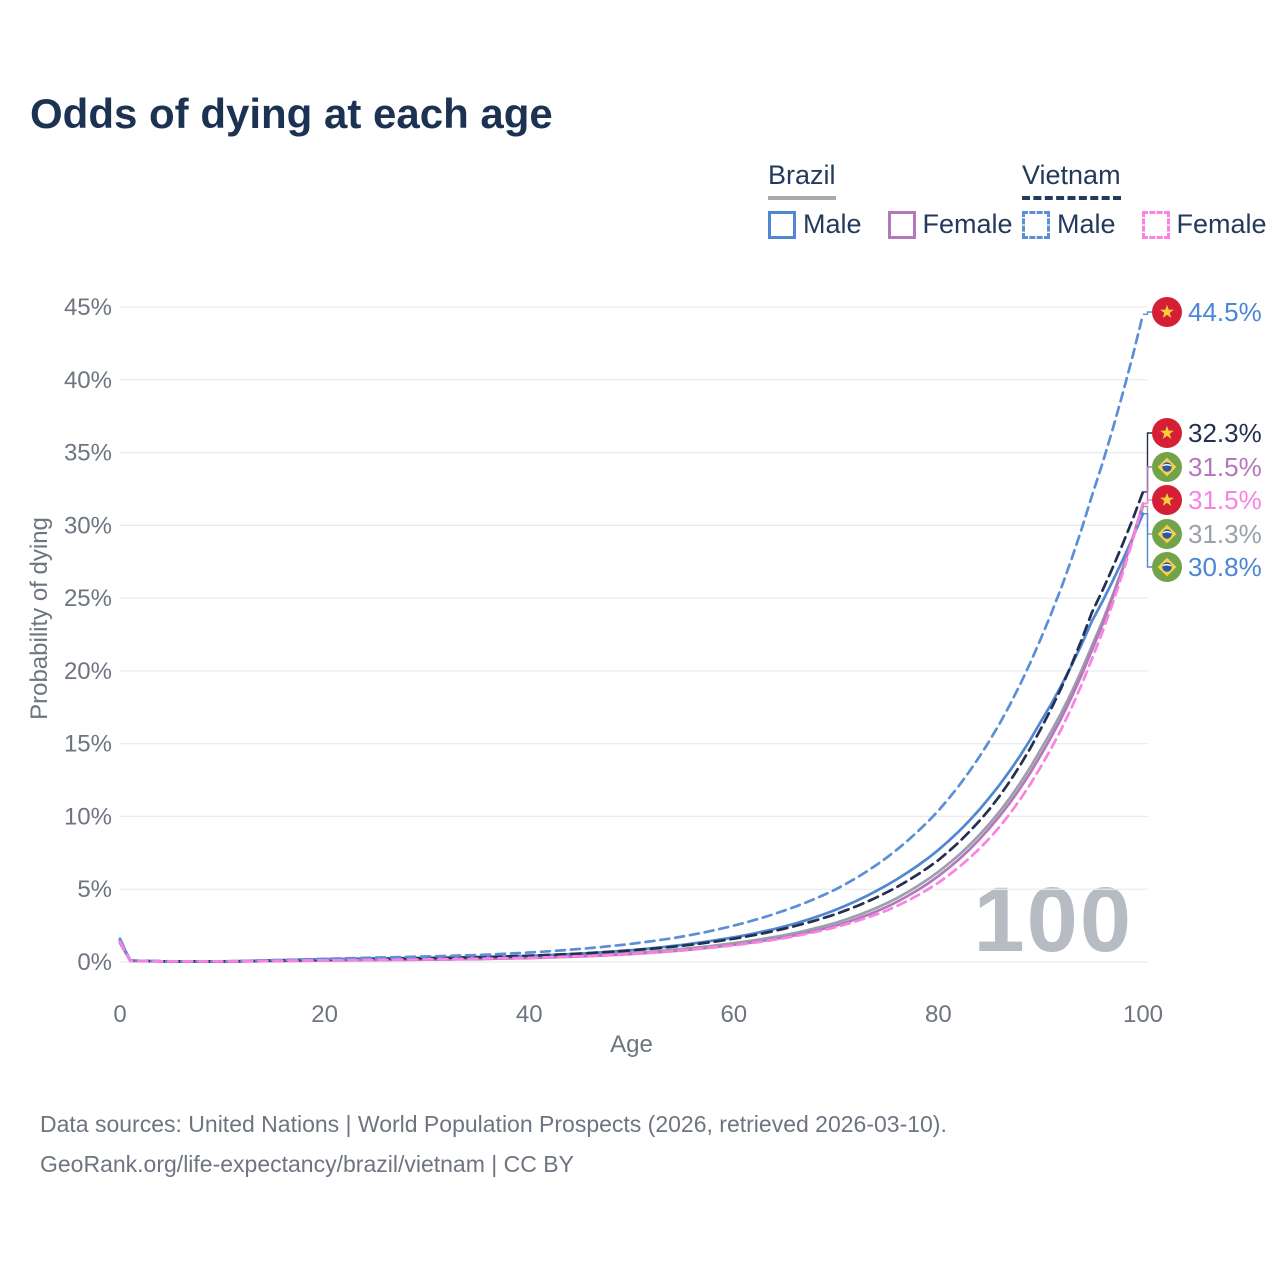  I want to click on y-tick-label: 45%, so click(88, 307).